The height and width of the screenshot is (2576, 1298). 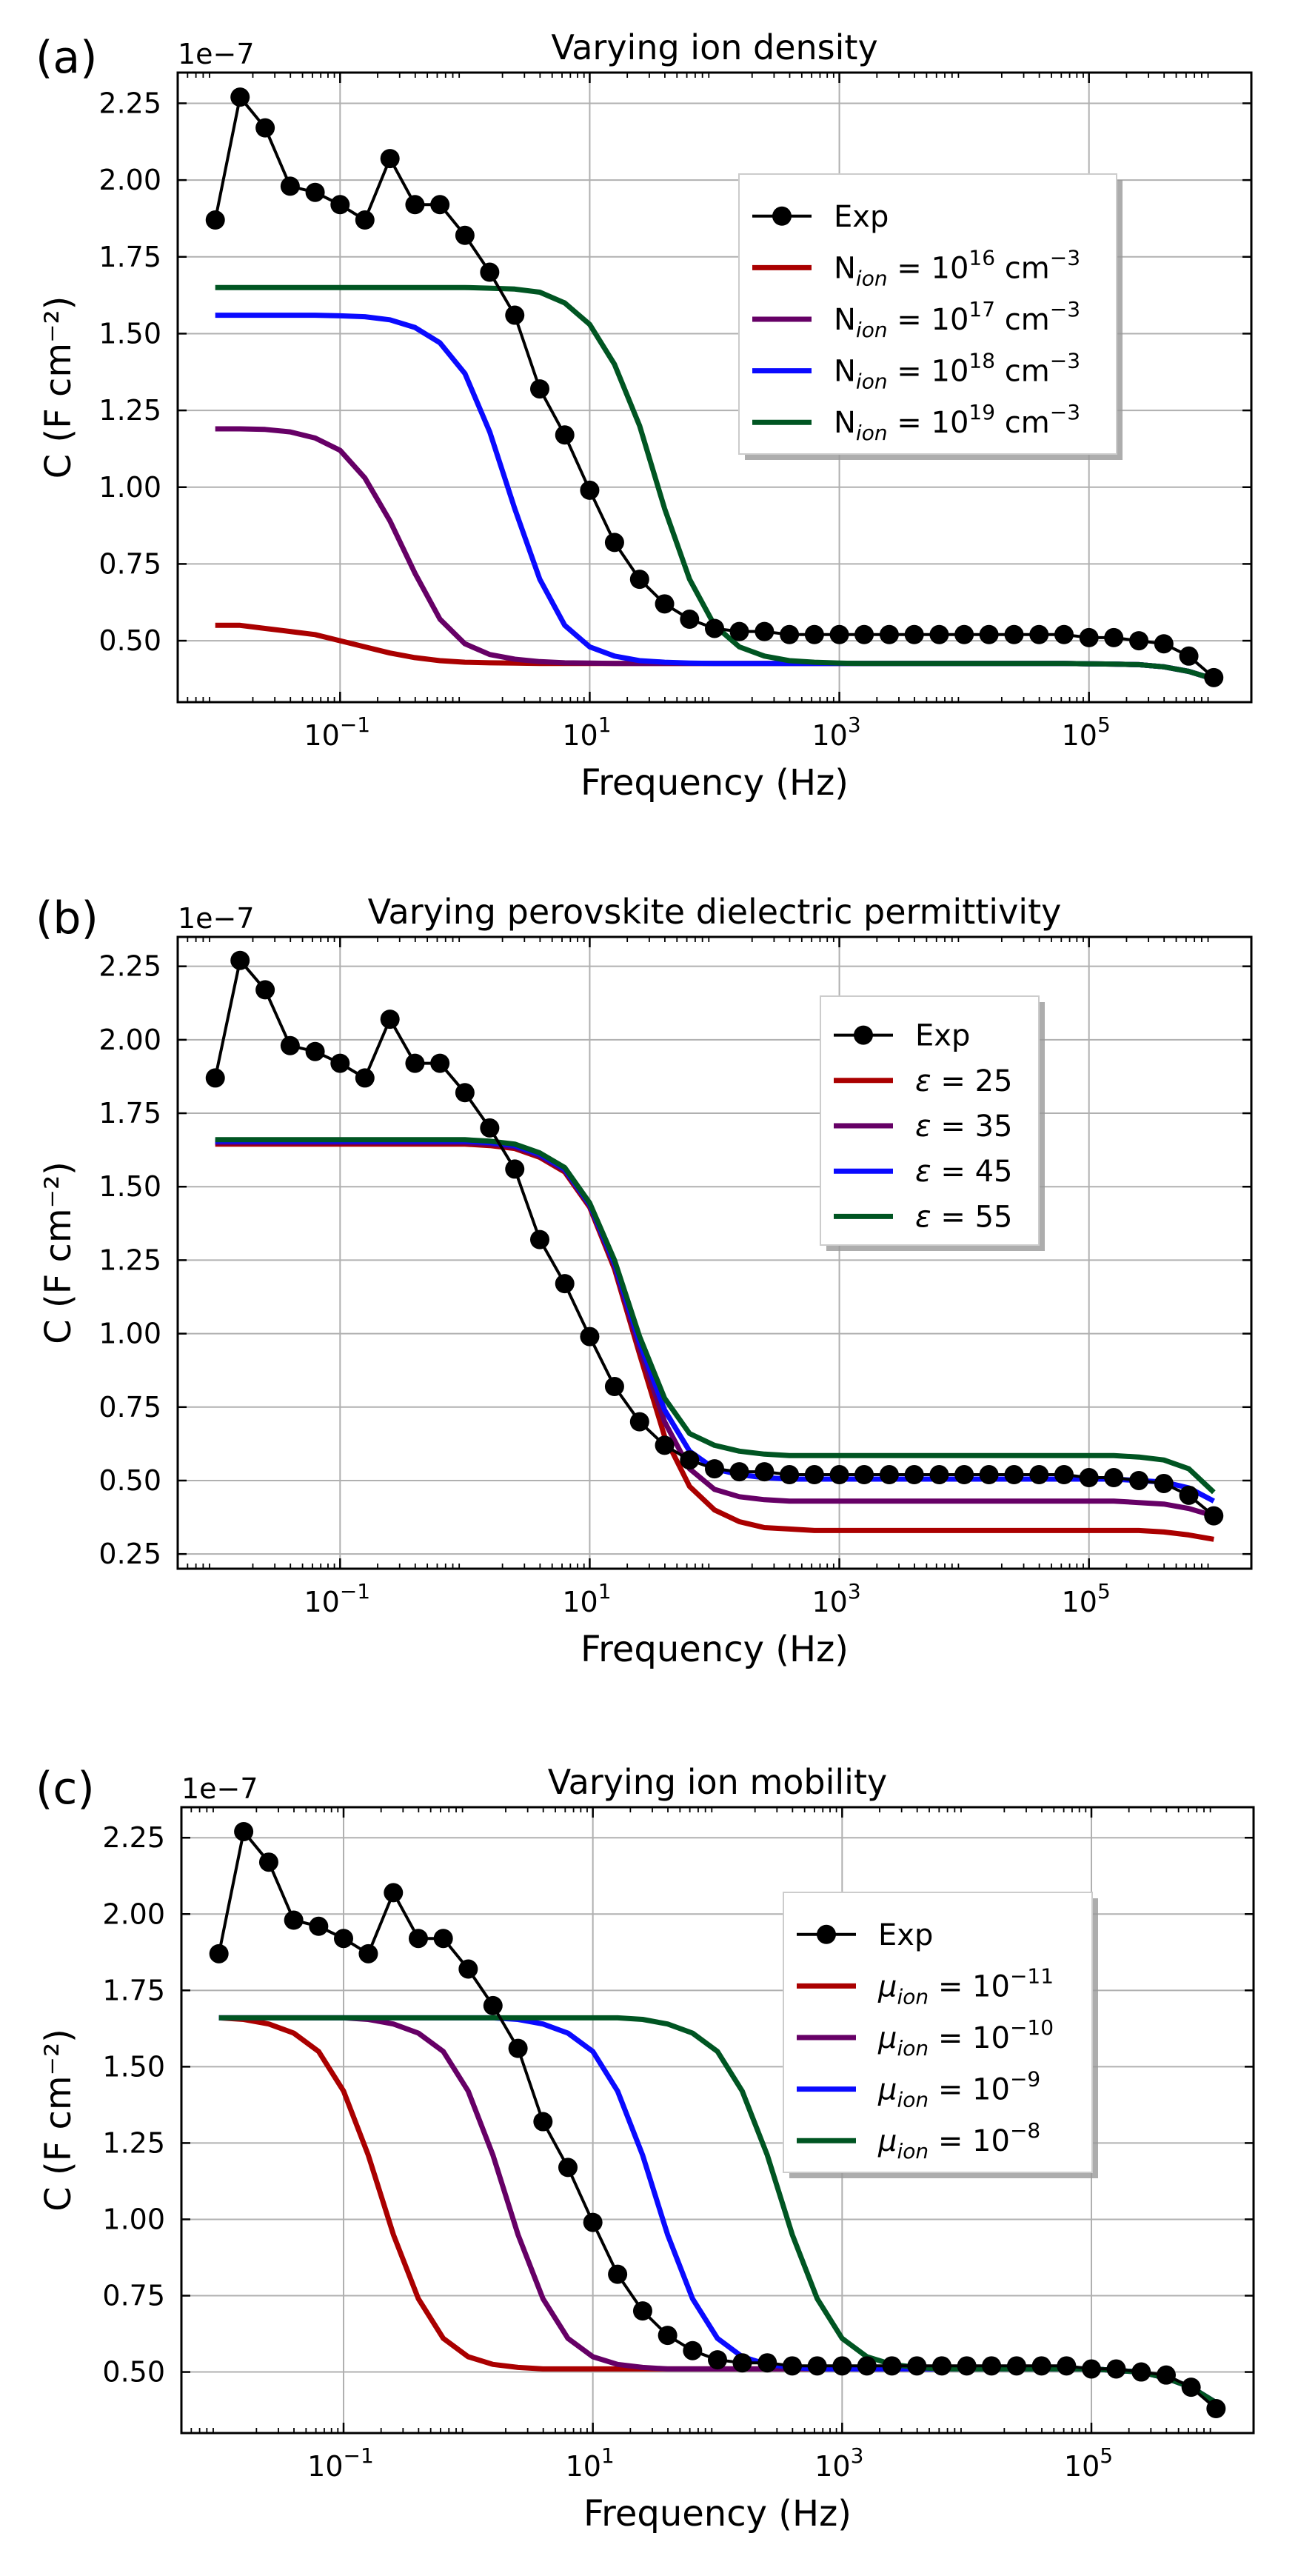 What do you see at coordinates (216, 54) in the screenshot?
I see `y-axis-multiplier: 1e−7` at bounding box center [216, 54].